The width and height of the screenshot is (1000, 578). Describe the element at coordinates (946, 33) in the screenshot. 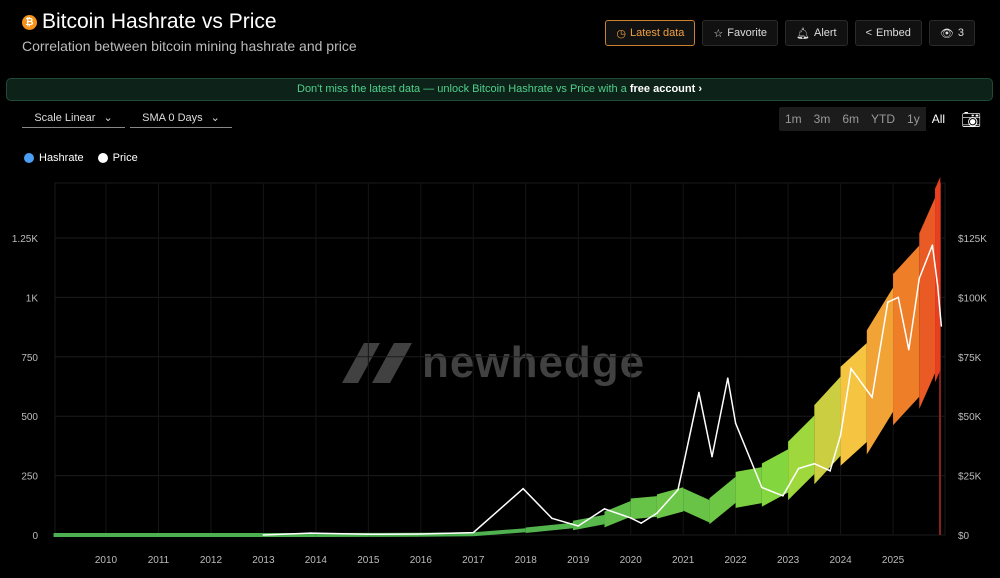

I see `eye-icon: 👁︎` at that location.